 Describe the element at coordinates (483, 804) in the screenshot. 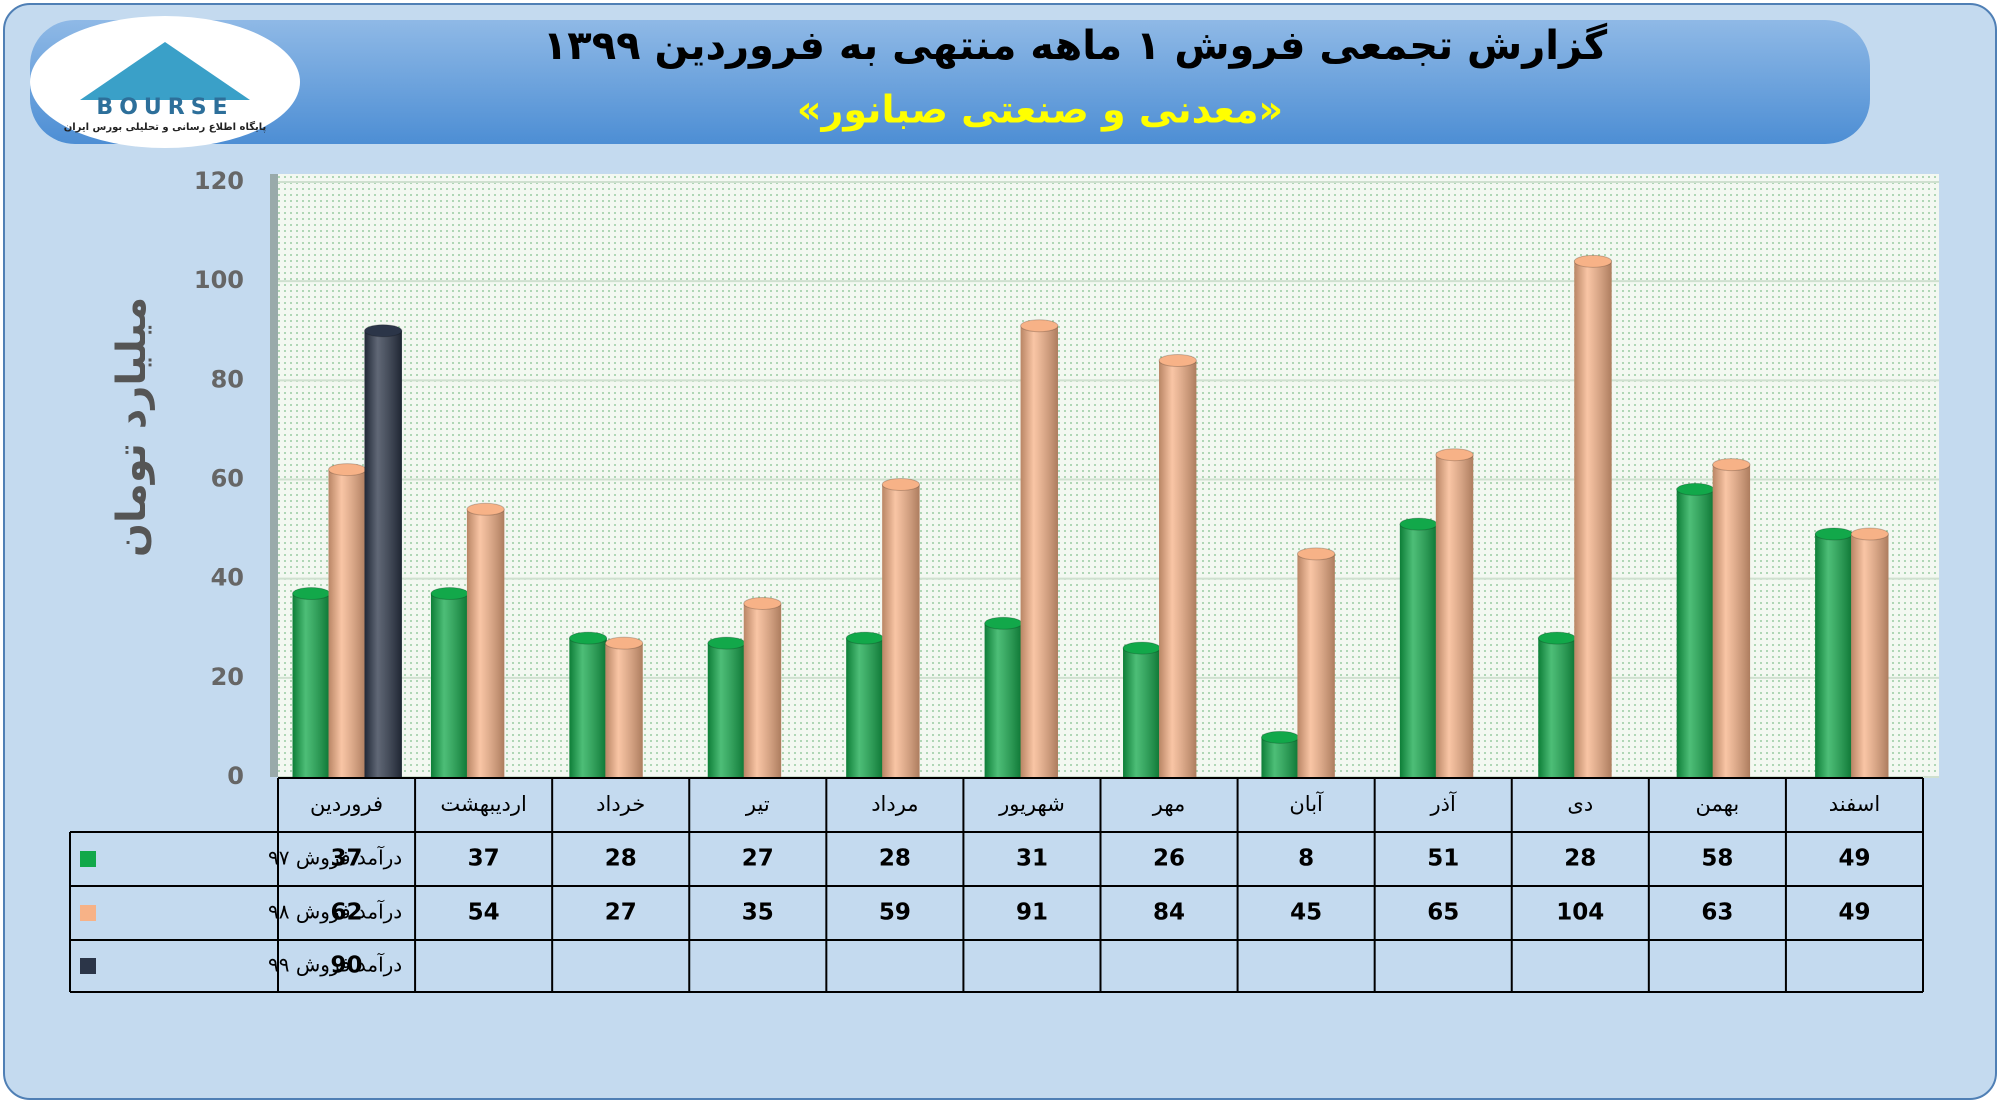

I see `x-tick-label: اردیبهشت` at that location.